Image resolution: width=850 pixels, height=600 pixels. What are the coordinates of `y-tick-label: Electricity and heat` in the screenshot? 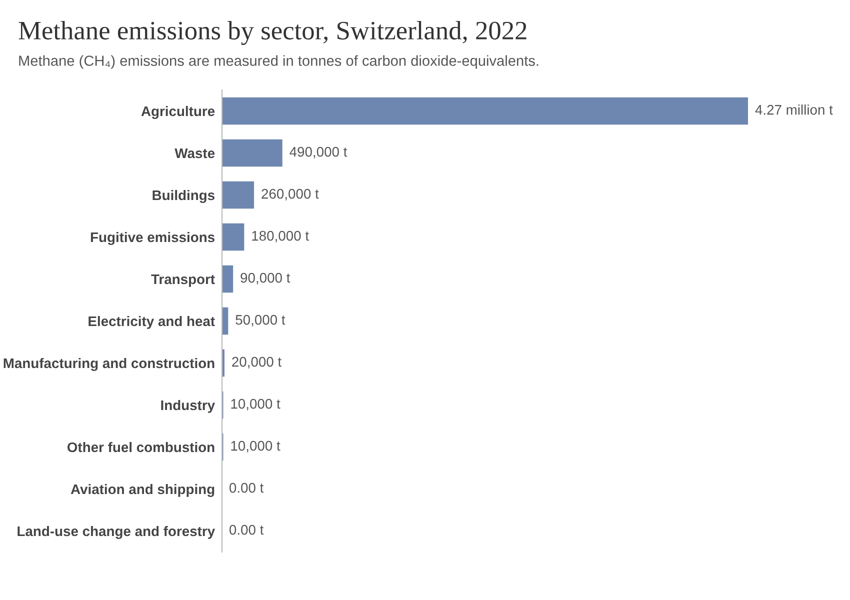 It's located at (151, 322).